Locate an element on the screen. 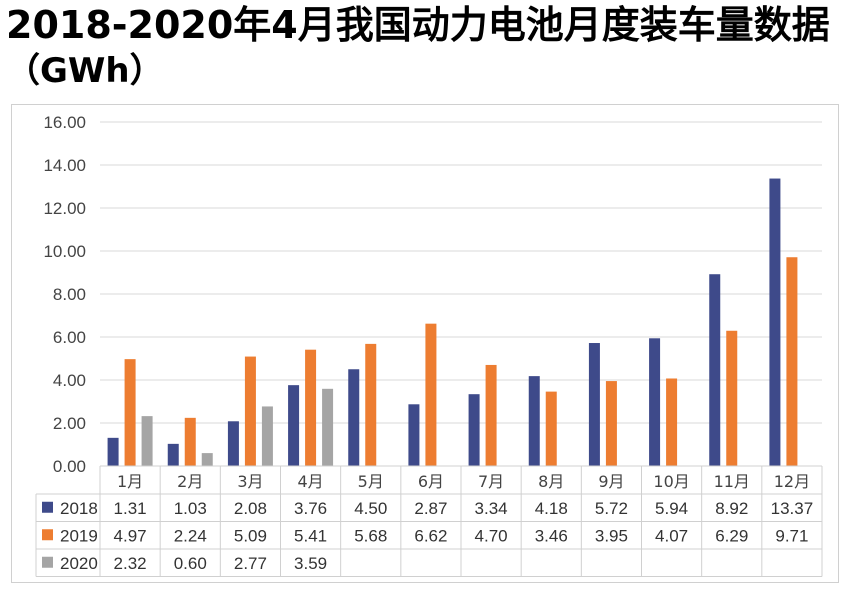 This screenshot has height=603, width=852. data-label-2020: 2.32 is located at coordinates (130, 563).